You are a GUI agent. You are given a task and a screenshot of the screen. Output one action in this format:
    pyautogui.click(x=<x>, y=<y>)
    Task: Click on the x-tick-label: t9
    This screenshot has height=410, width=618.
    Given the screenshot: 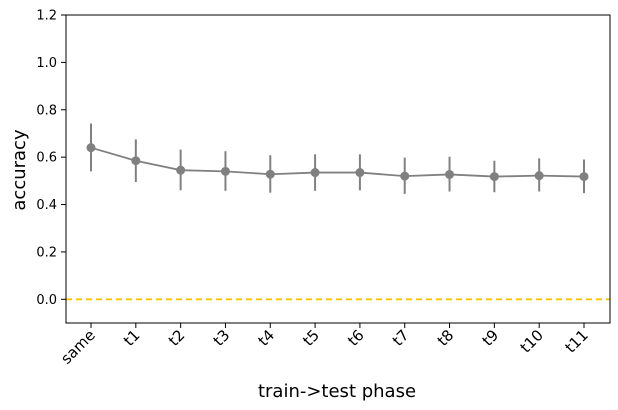 What is the action you would take?
    pyautogui.click(x=491, y=338)
    